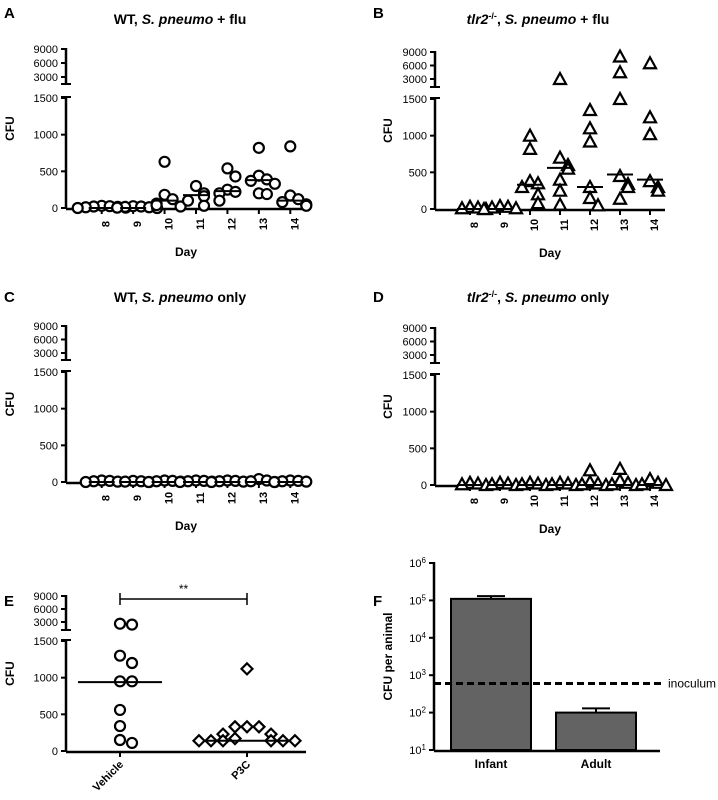  I want to click on chart-title: WT, S. pneumo + flu, so click(180, 19).